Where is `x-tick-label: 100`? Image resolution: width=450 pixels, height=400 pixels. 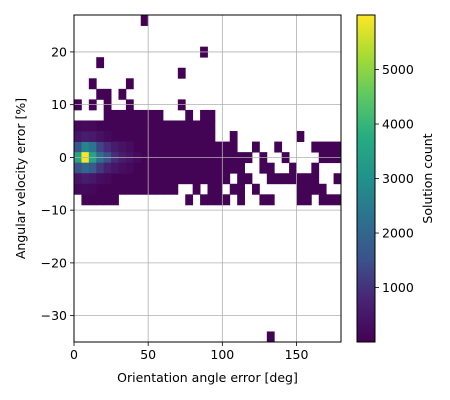 x-tick-label: 100 is located at coordinates (222, 354).